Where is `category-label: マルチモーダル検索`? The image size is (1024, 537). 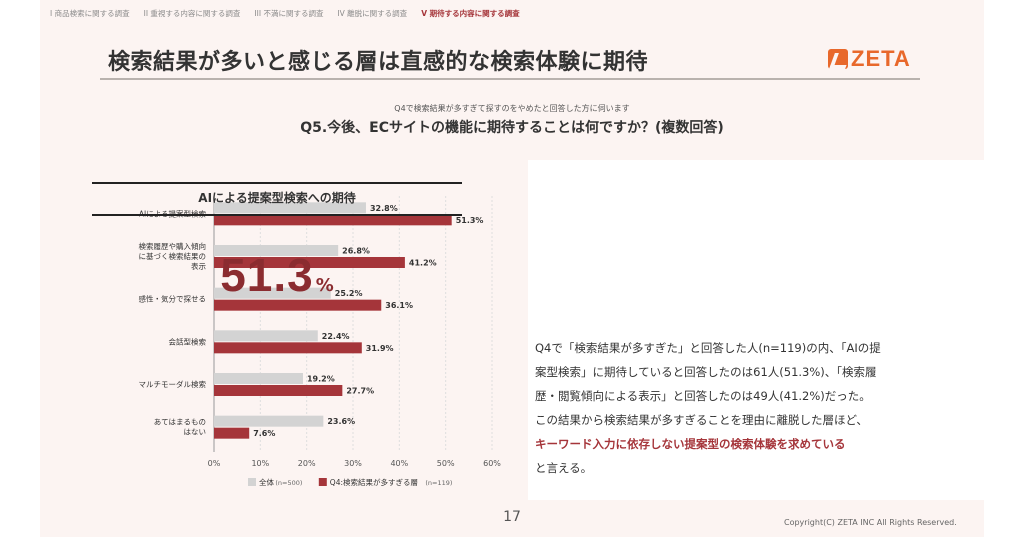
category-label: マルチモーダル検索 is located at coordinates (173, 384).